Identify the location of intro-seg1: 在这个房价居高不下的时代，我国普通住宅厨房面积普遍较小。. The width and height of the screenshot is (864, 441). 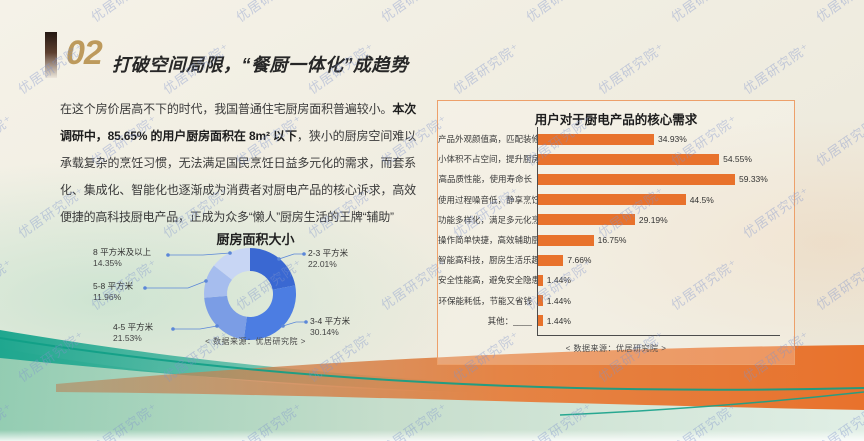
(226, 109).